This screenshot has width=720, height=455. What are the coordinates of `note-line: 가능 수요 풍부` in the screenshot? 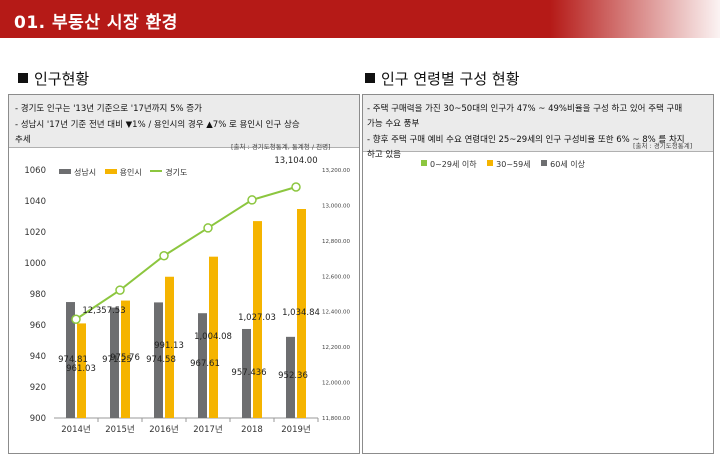 It's located at (393, 124).